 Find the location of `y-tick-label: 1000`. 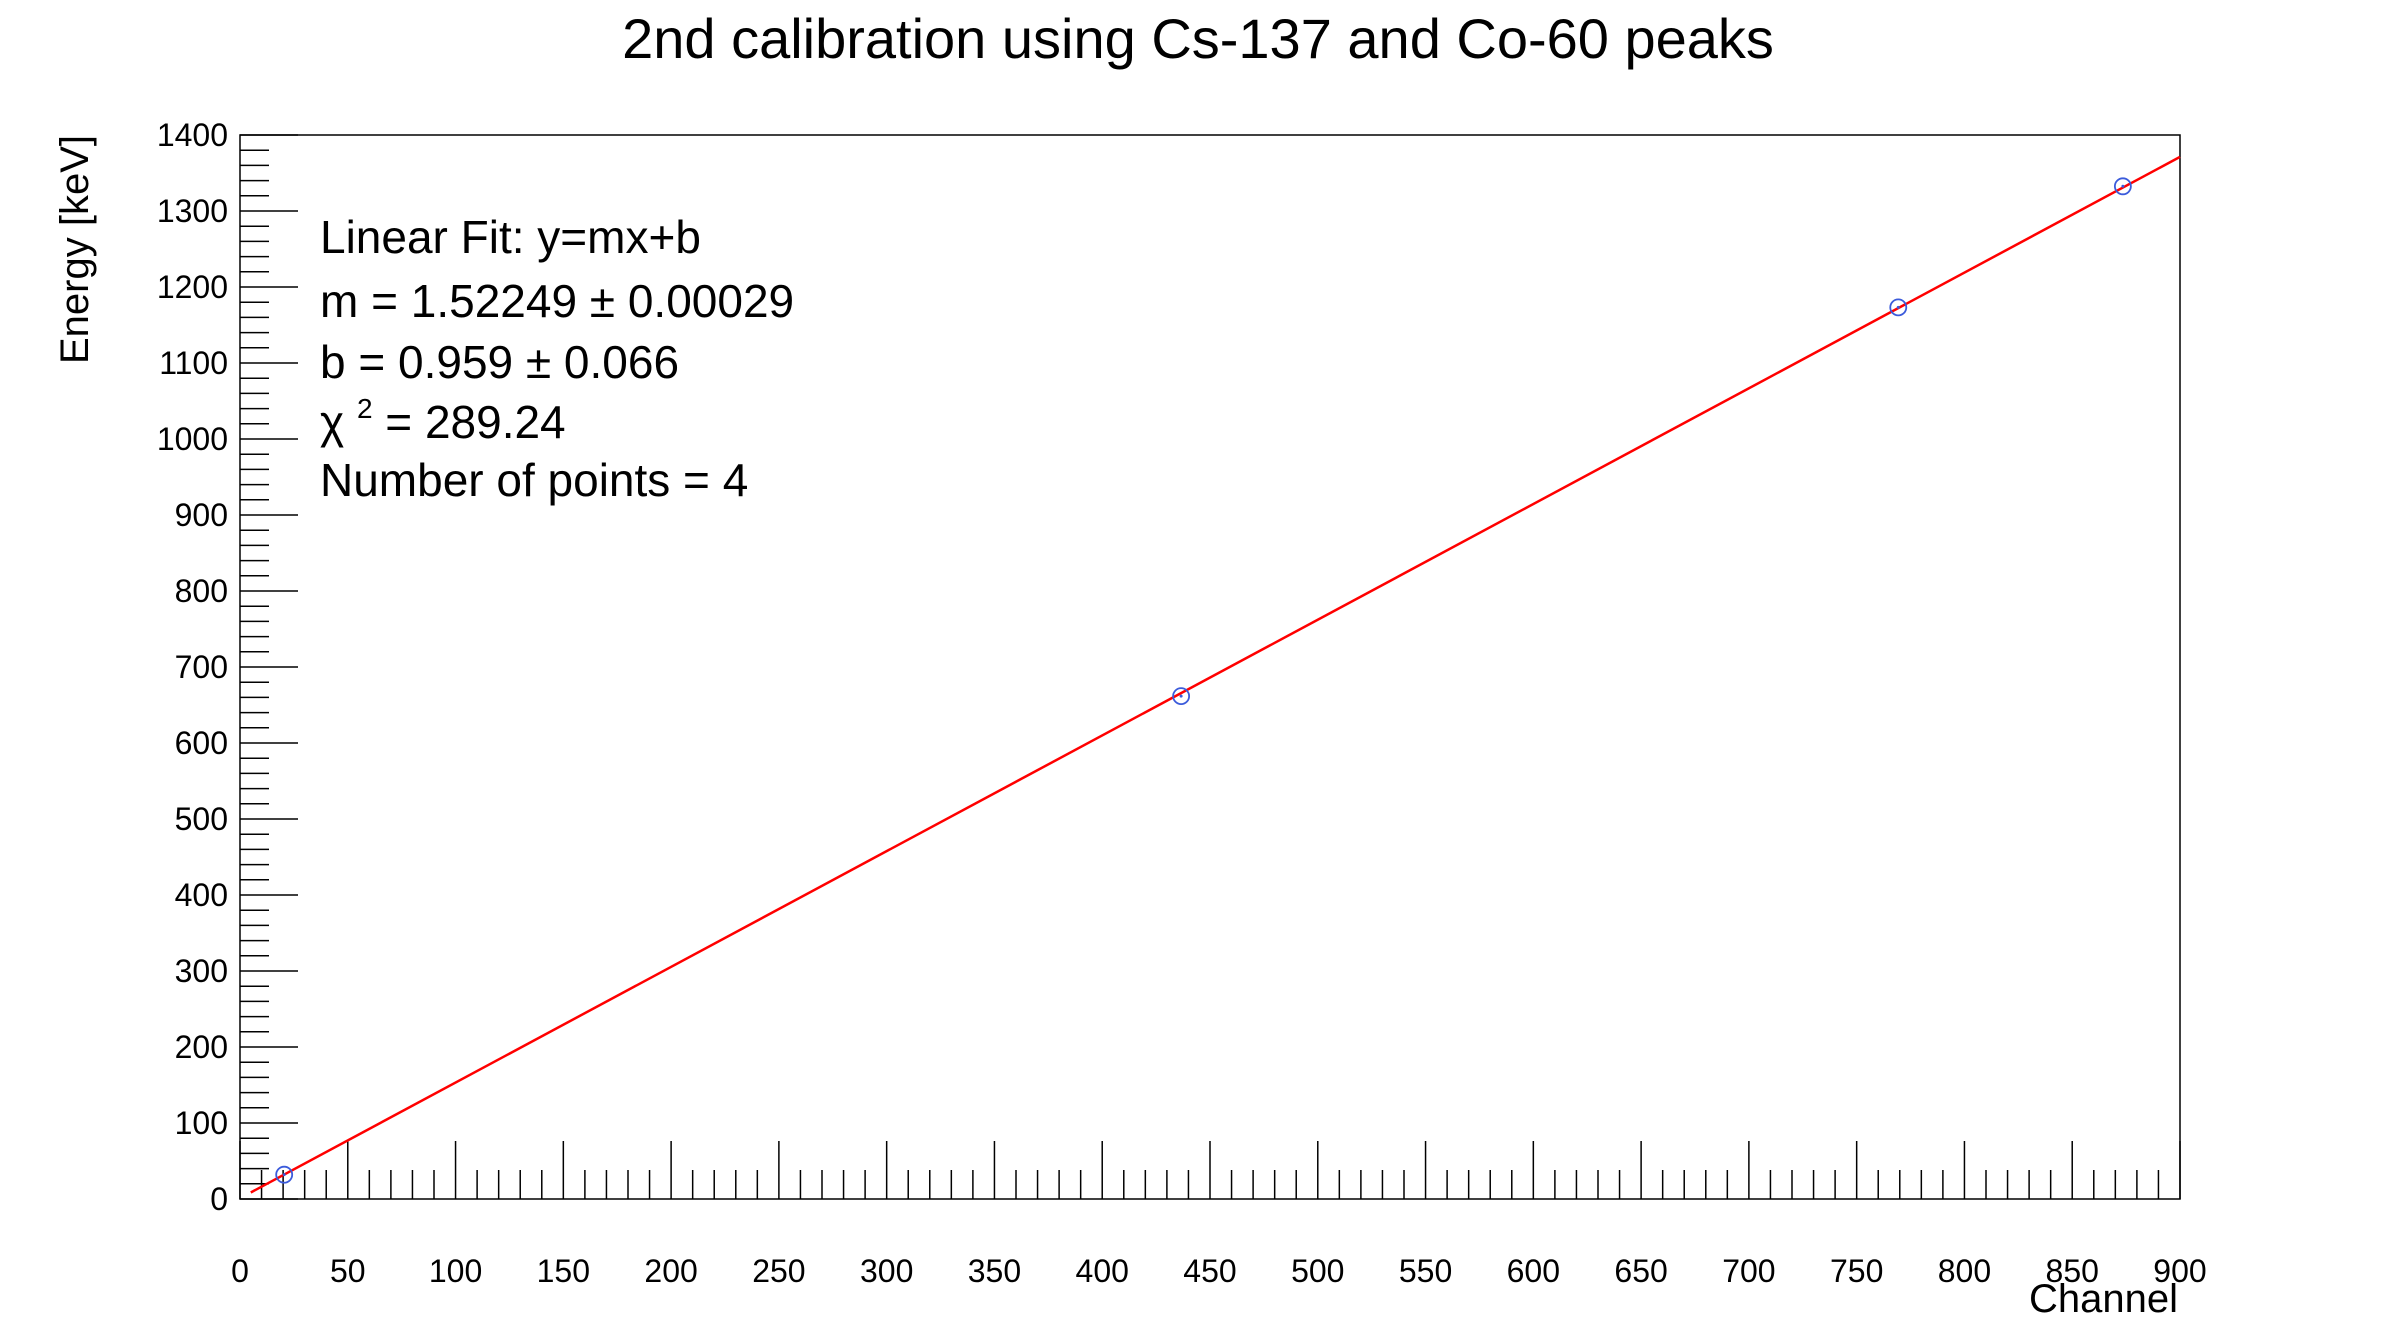

y-tick-label: 1000 is located at coordinates (192, 439).